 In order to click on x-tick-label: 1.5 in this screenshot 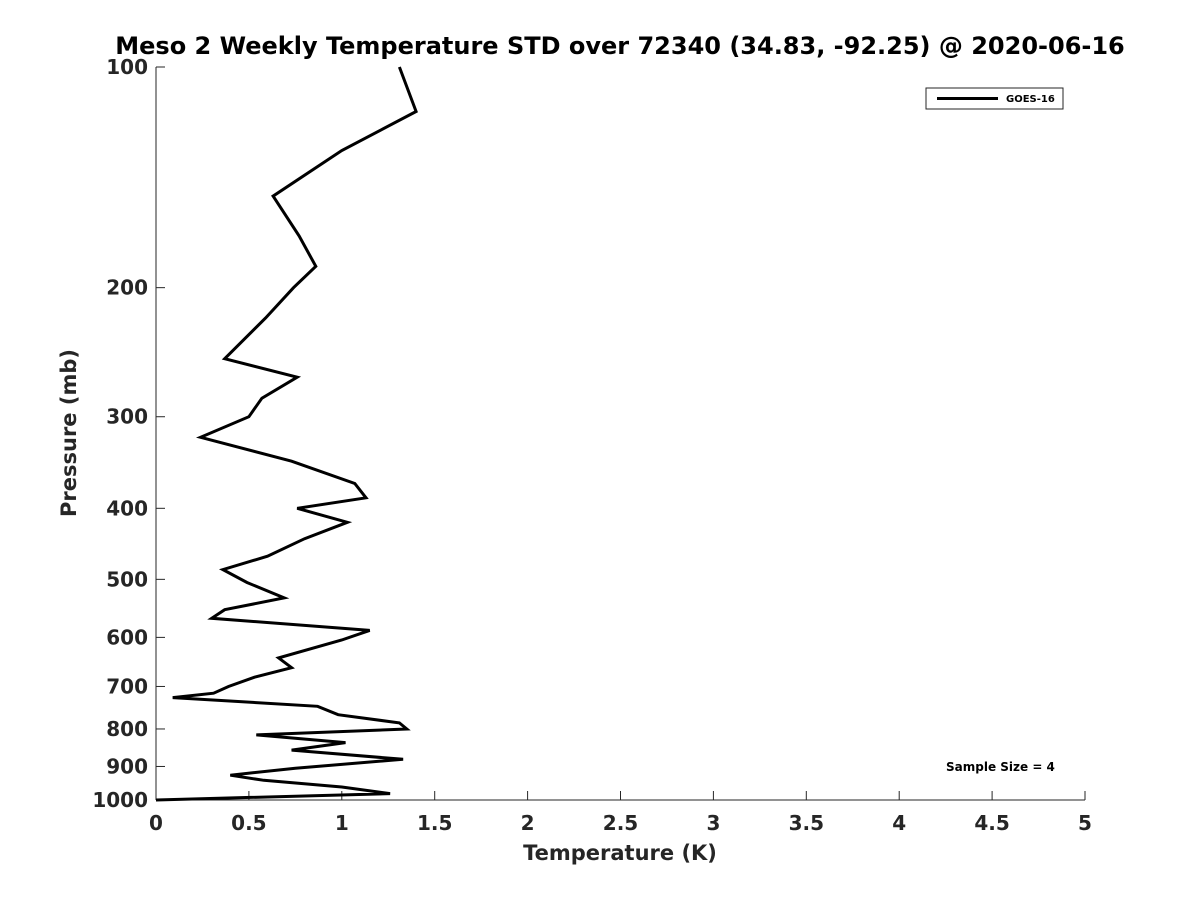, I will do `click(434, 823)`.